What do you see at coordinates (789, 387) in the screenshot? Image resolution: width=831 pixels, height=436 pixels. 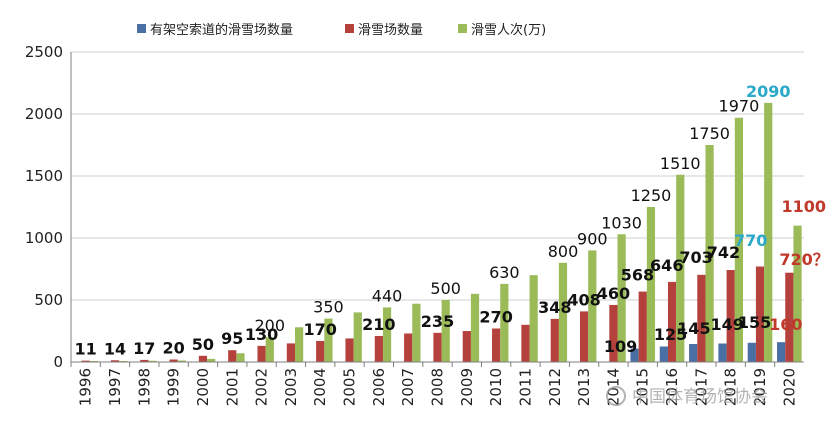 I see `x-tick-label: 2020` at bounding box center [789, 387].